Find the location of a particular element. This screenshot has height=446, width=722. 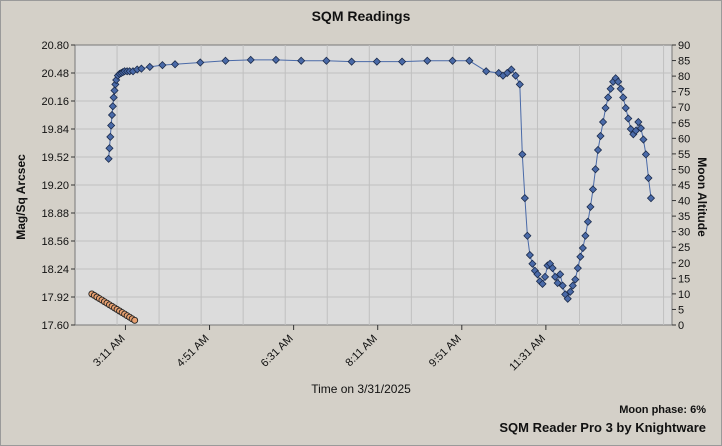

y-left-tick-label: 20.16 is located at coordinates (55, 102).